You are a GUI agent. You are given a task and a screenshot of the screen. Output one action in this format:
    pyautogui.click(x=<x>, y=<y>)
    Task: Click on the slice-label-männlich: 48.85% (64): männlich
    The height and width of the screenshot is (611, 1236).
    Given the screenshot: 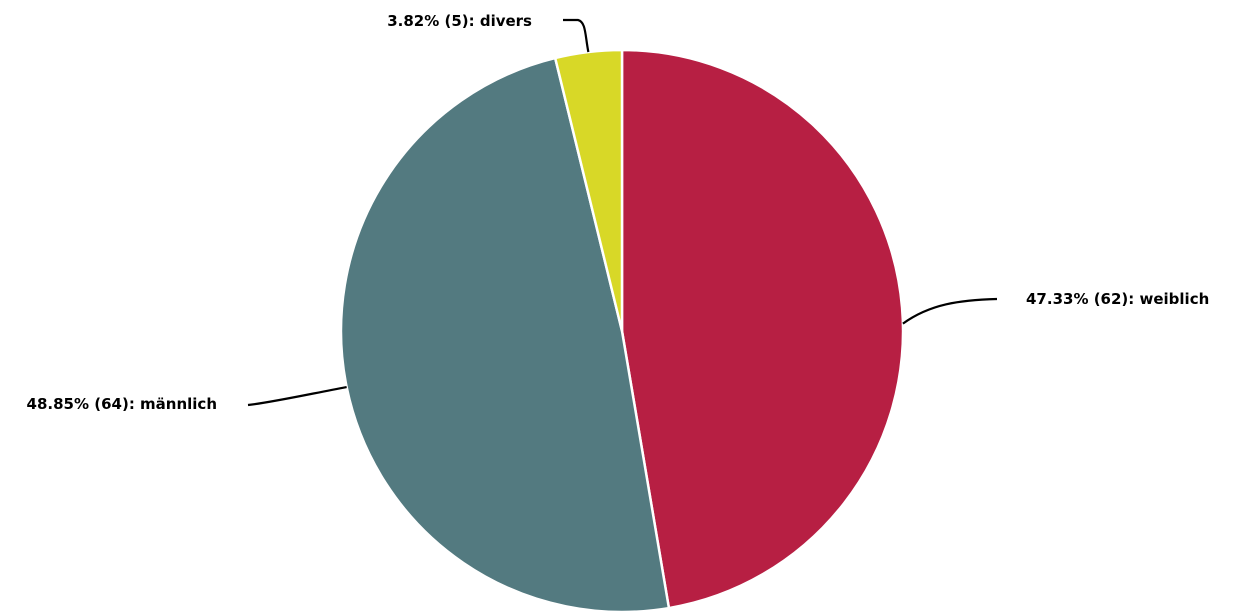 What is the action you would take?
    pyautogui.click(x=122, y=404)
    